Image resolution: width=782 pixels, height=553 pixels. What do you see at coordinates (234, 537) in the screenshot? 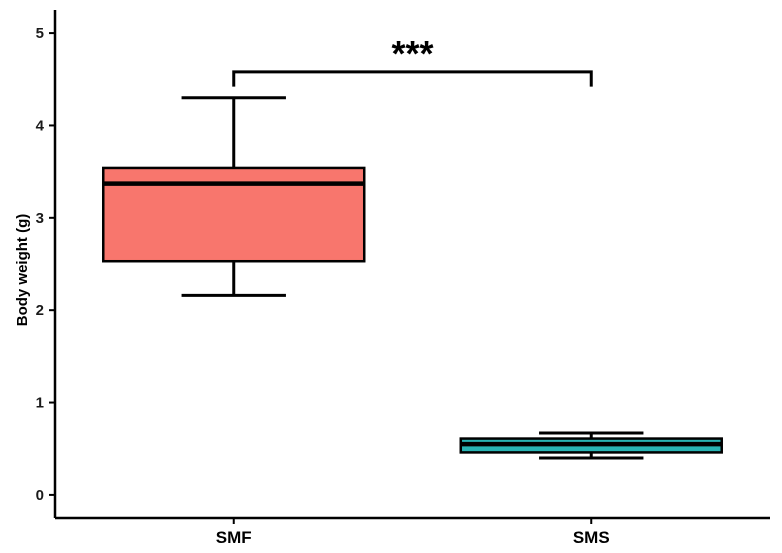
I see `x-tick-label: SMF` at bounding box center [234, 537].